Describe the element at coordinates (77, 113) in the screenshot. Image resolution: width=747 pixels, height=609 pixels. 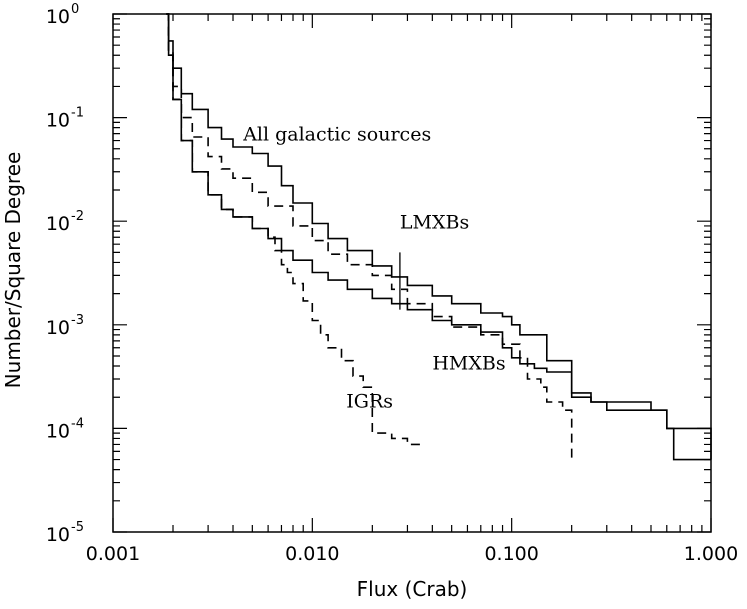
I see `y-tick-exponent: -1` at that location.